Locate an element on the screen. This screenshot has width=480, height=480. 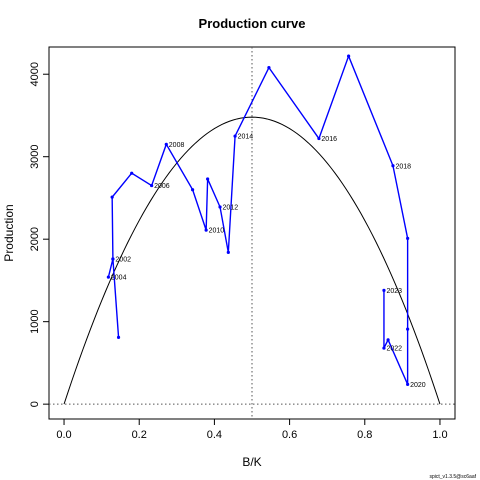
year-label: 2014 is located at coordinates (246, 137).